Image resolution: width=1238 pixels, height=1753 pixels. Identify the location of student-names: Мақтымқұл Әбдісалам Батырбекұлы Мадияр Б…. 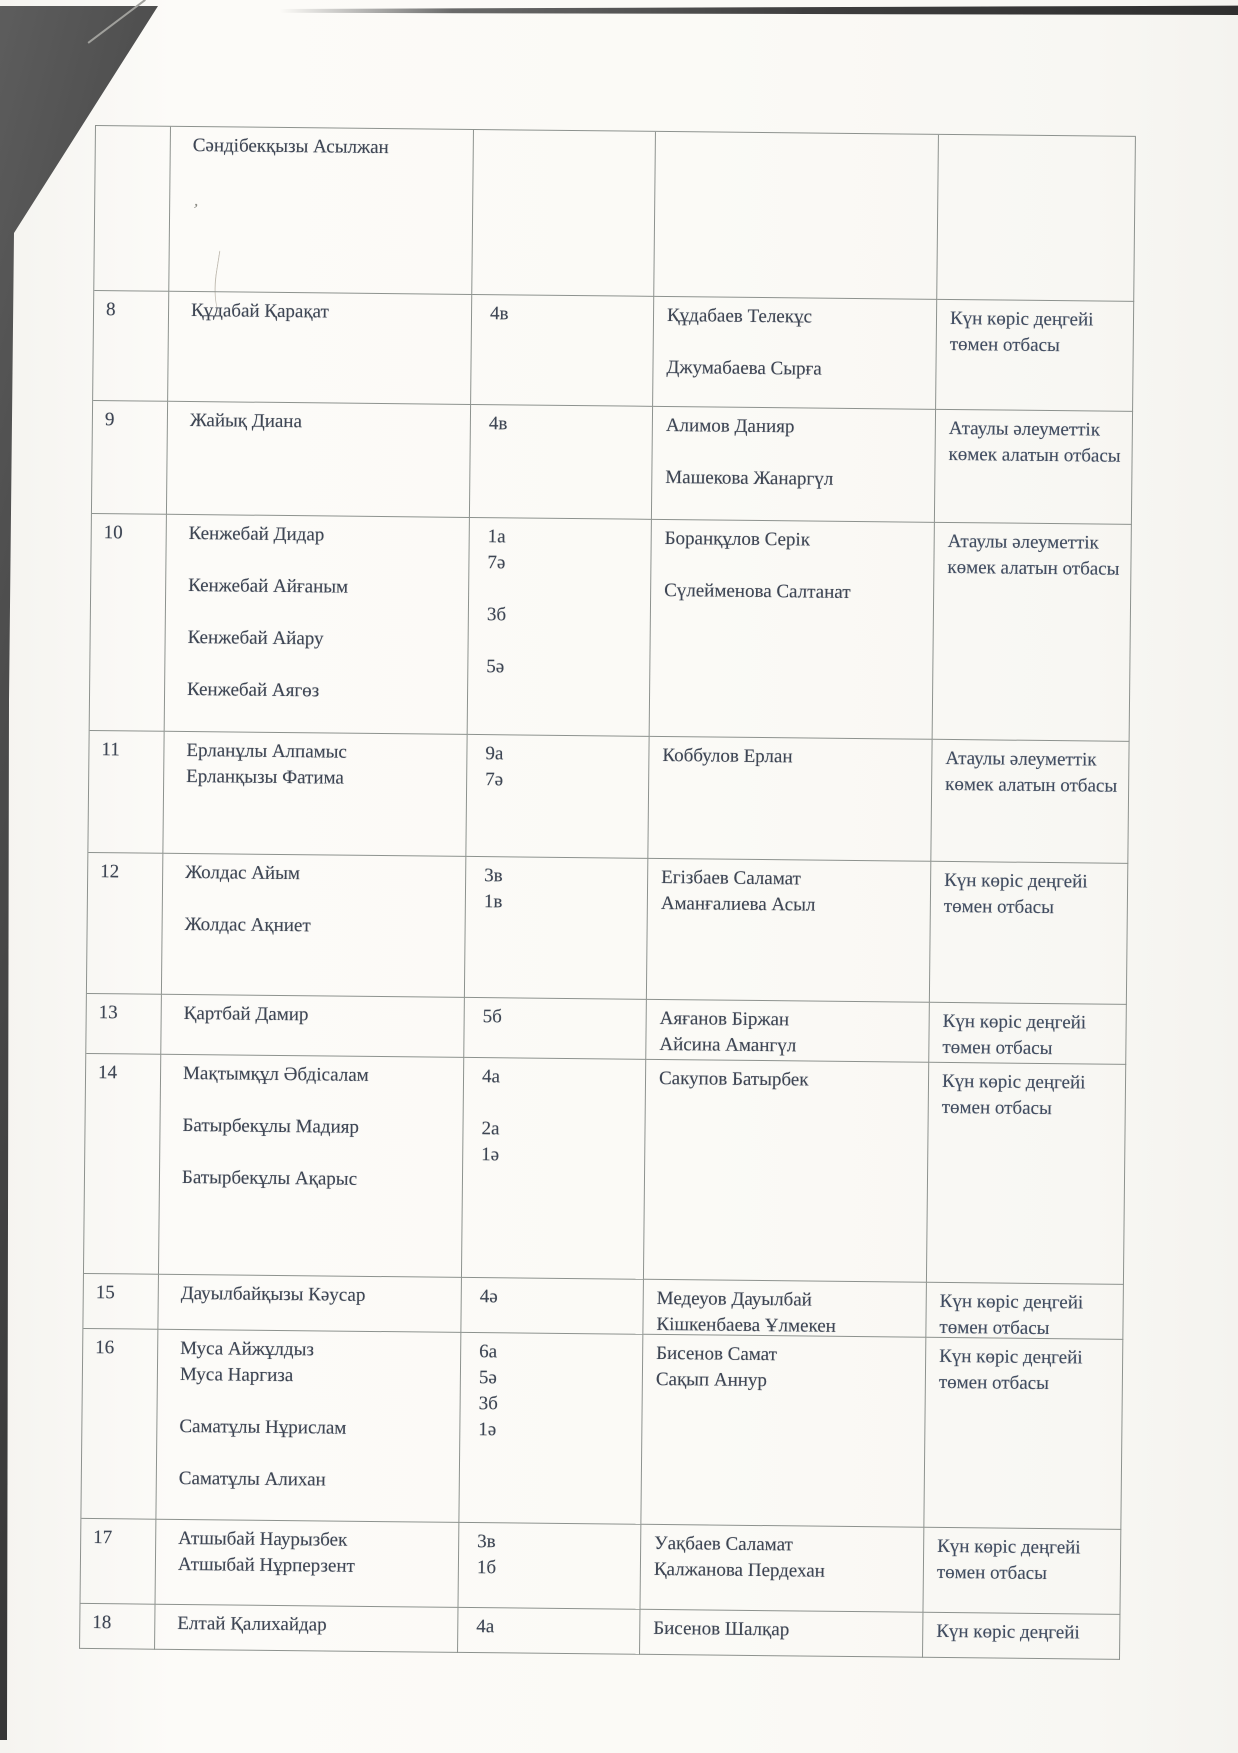
(311, 1166).